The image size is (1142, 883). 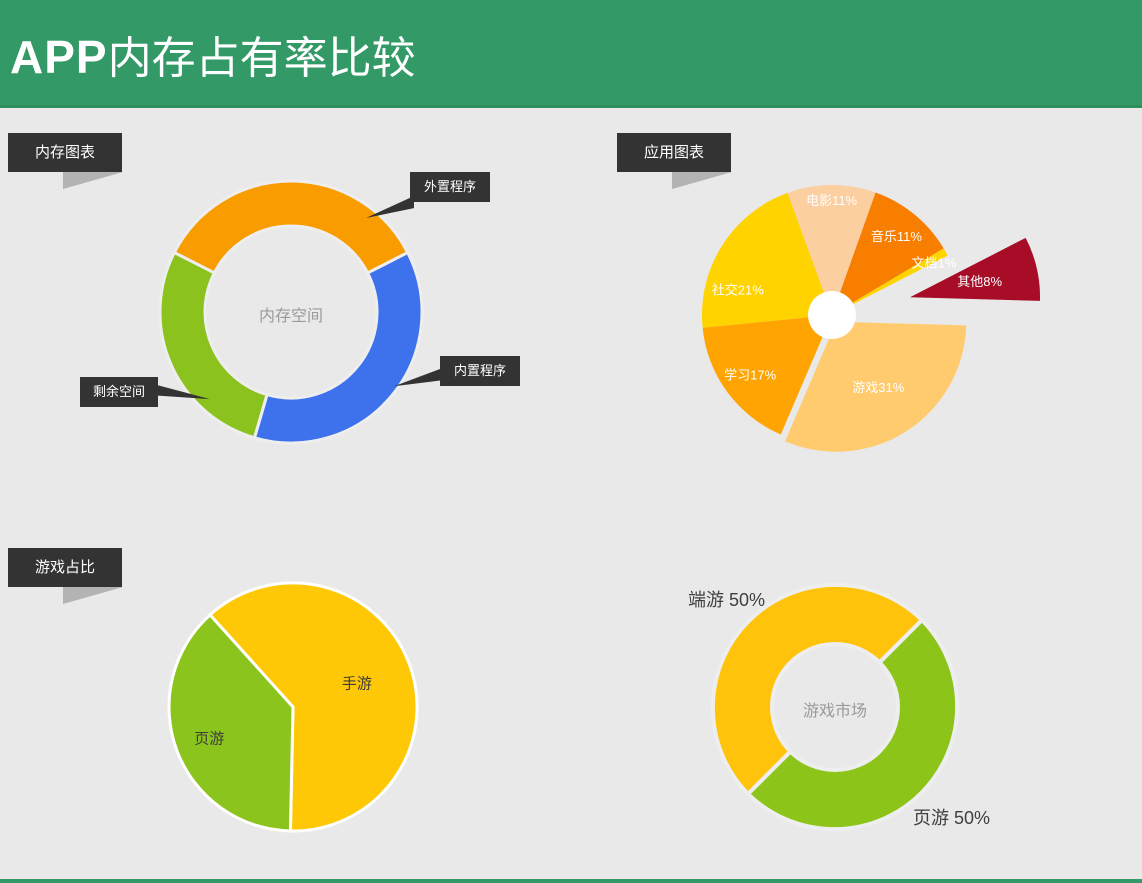 I want to click on app-pie-chart: 电影11% 音乐11% 文档1%其他8% 游戏31% 学习17% 社交21%, so click(x=871, y=318).